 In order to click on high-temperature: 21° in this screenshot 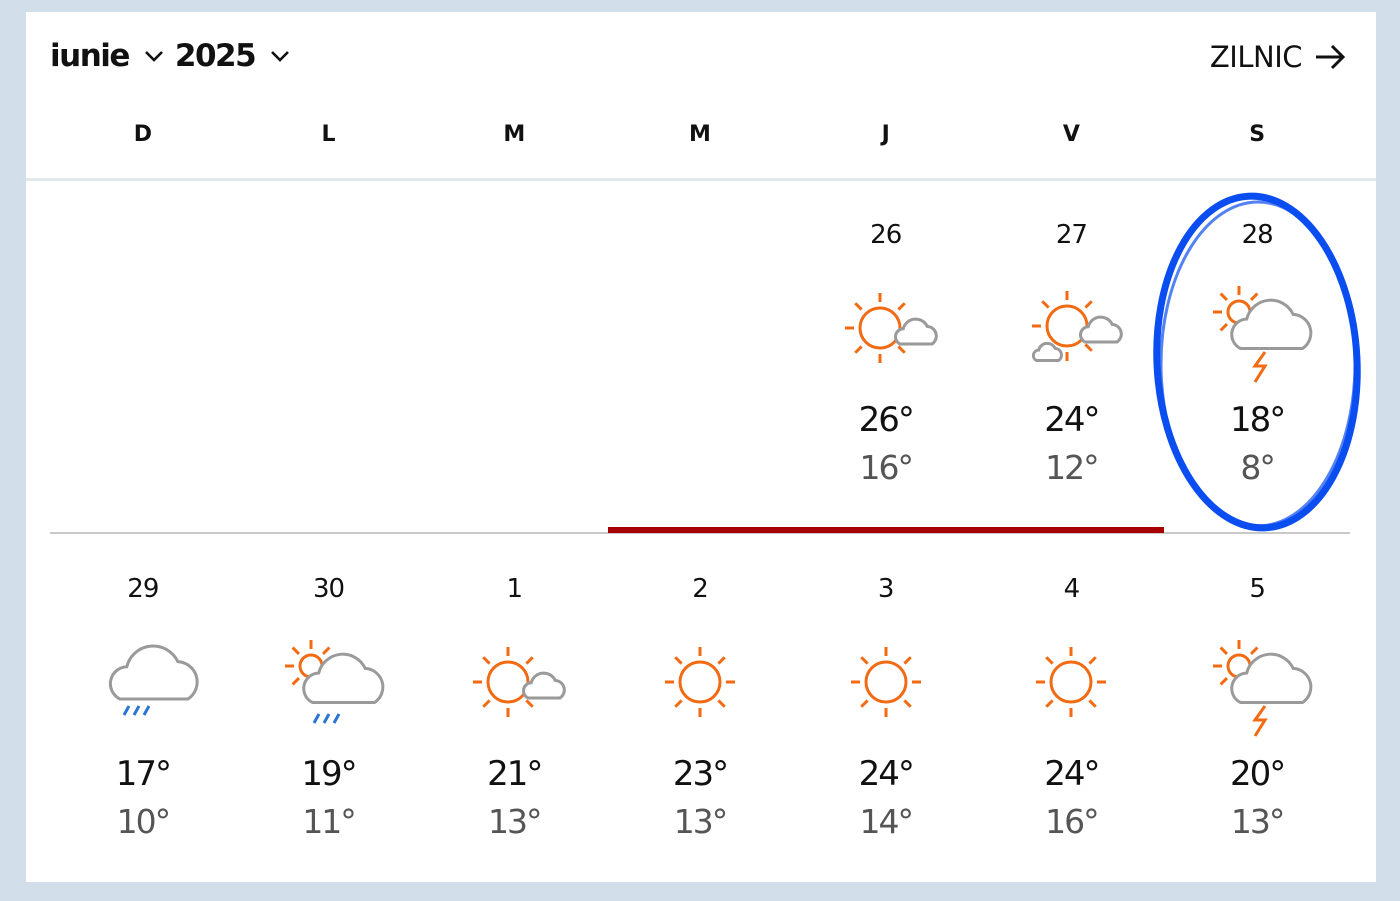, I will do `click(515, 774)`.